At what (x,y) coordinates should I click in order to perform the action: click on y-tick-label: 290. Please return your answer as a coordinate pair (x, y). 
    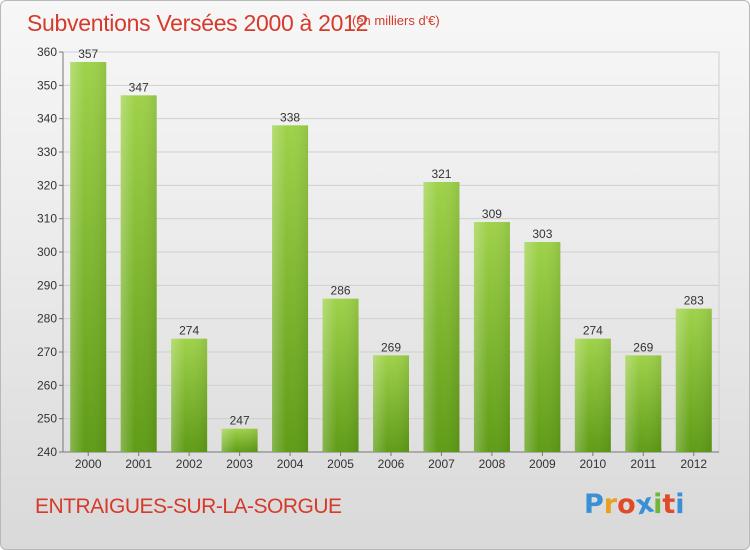
    Looking at the image, I should click on (47, 285).